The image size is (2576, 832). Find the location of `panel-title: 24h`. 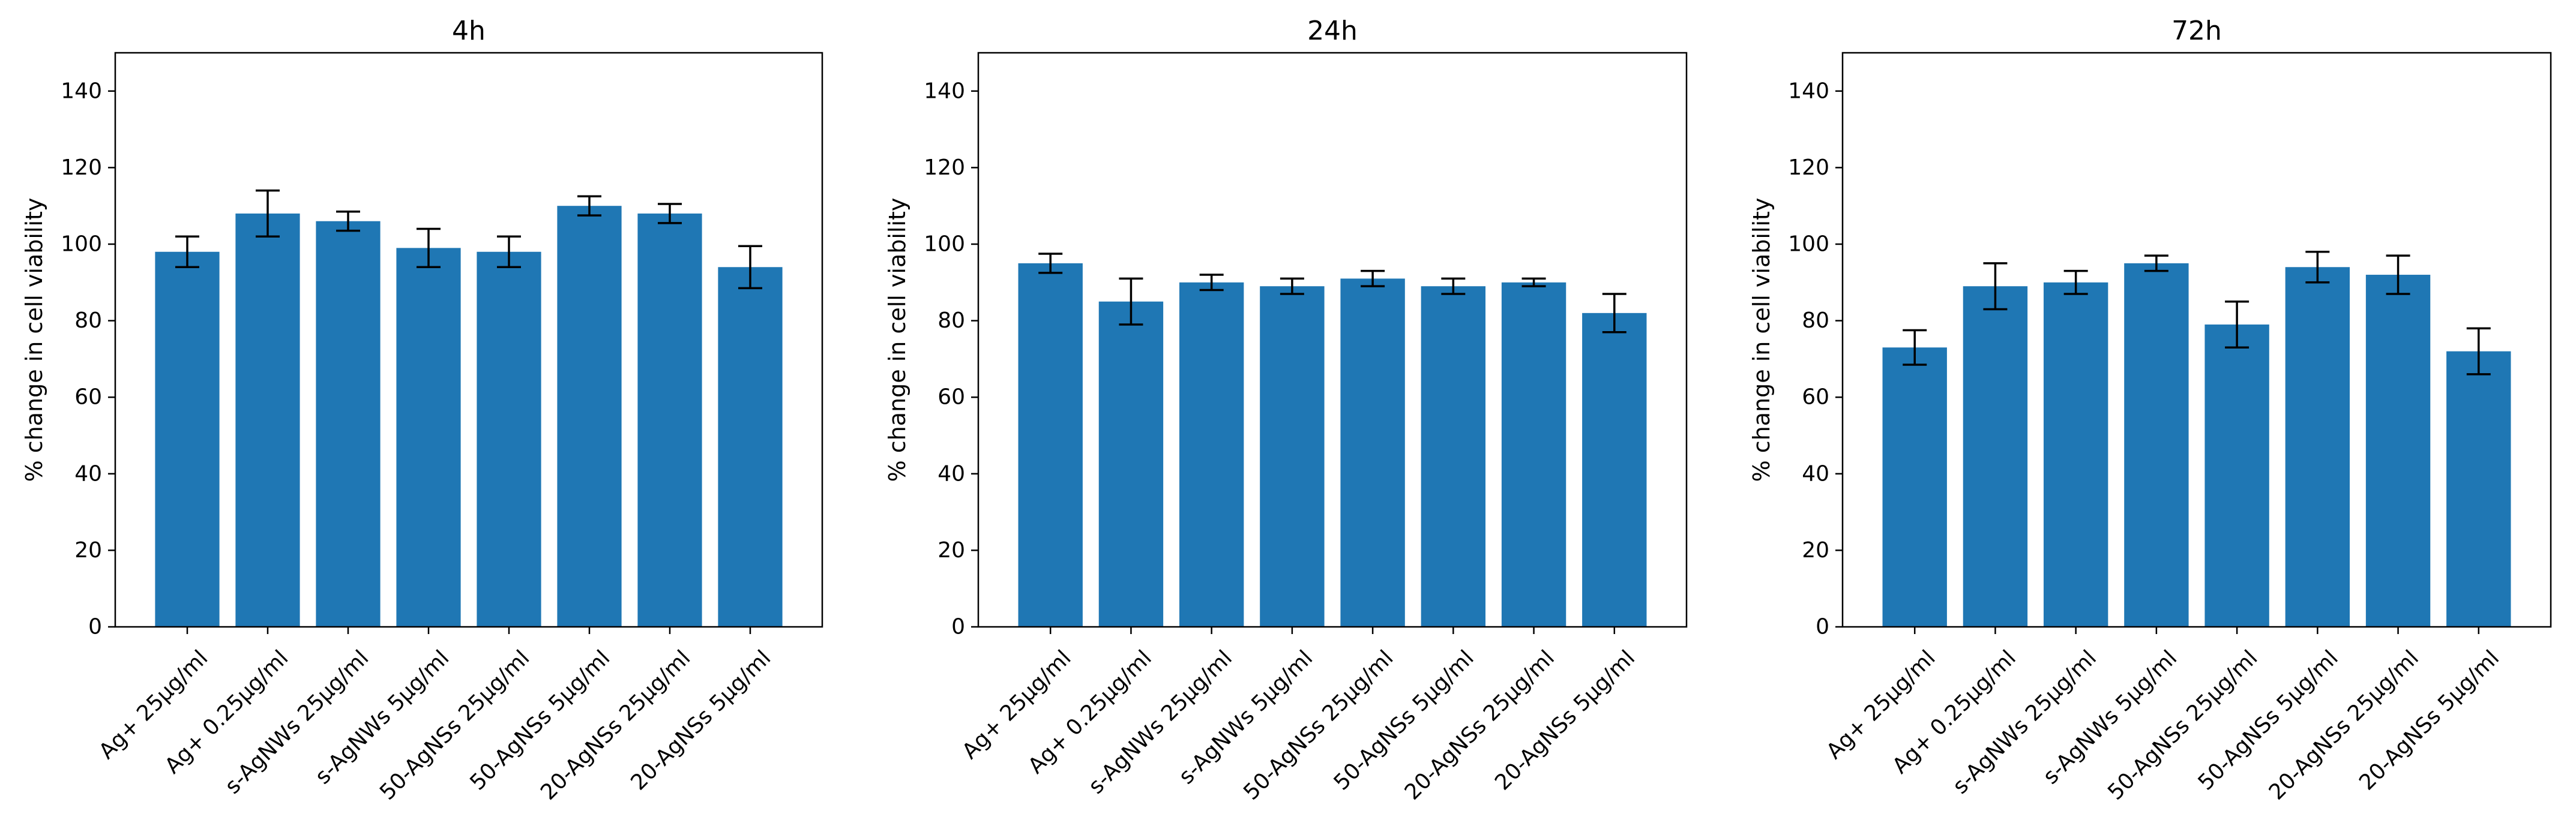

panel-title: 24h is located at coordinates (1332, 31).